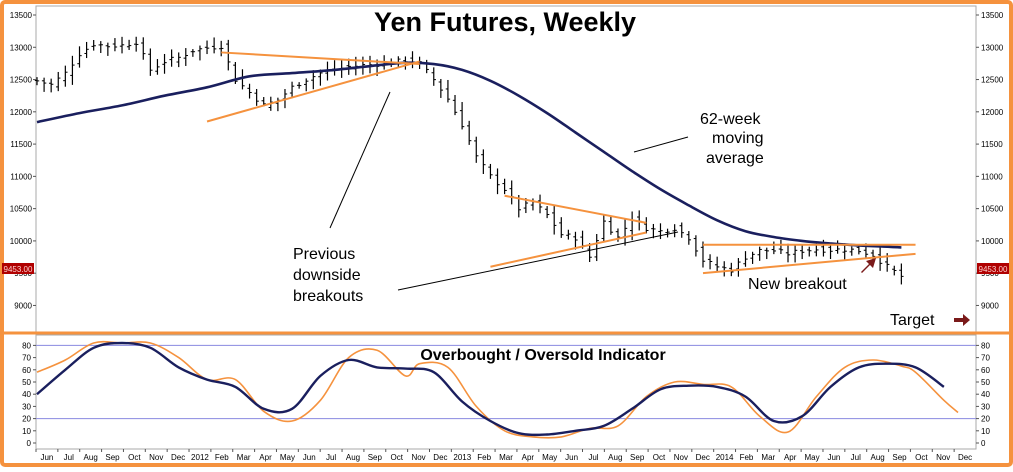 The width and height of the screenshot is (1013, 472). I want to click on ma-pointer-line, so click(661, 144).